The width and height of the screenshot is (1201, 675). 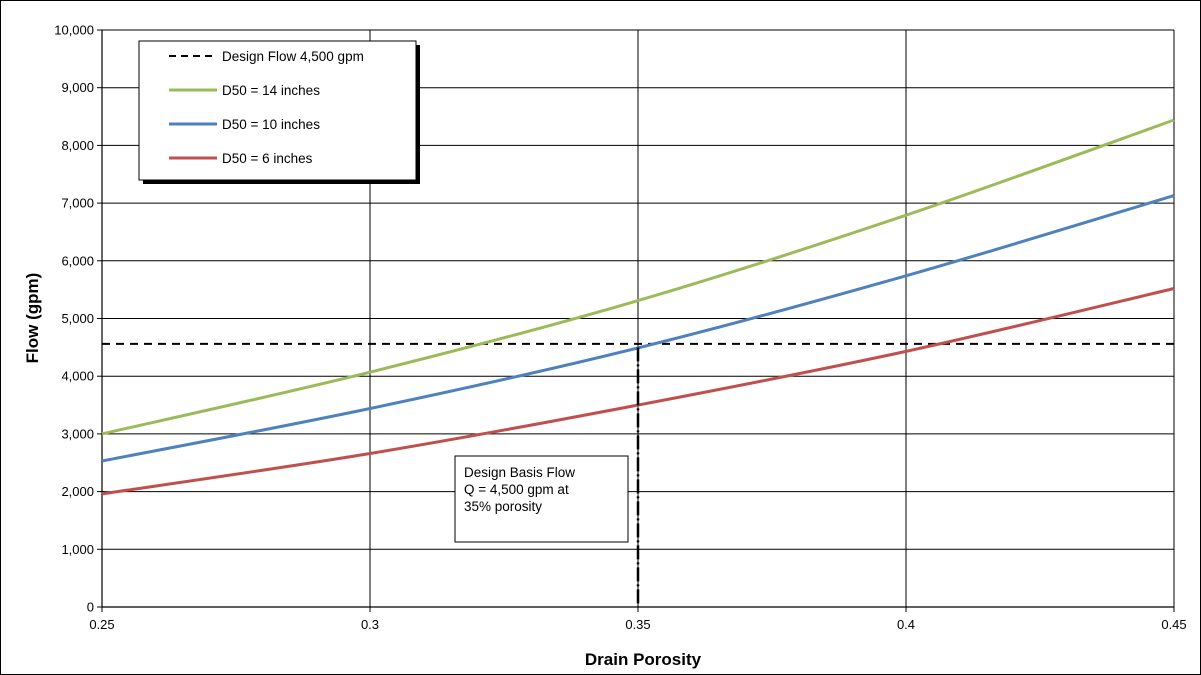 What do you see at coordinates (77, 376) in the screenshot?
I see `y-tick-label: 4,000` at bounding box center [77, 376].